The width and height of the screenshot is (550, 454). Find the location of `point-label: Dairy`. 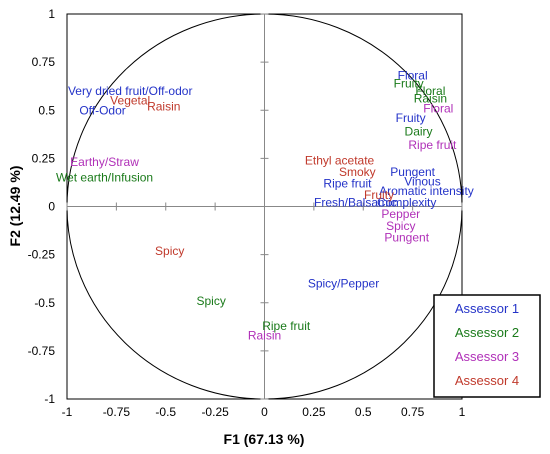

point-label: Dairy is located at coordinates (419, 131).